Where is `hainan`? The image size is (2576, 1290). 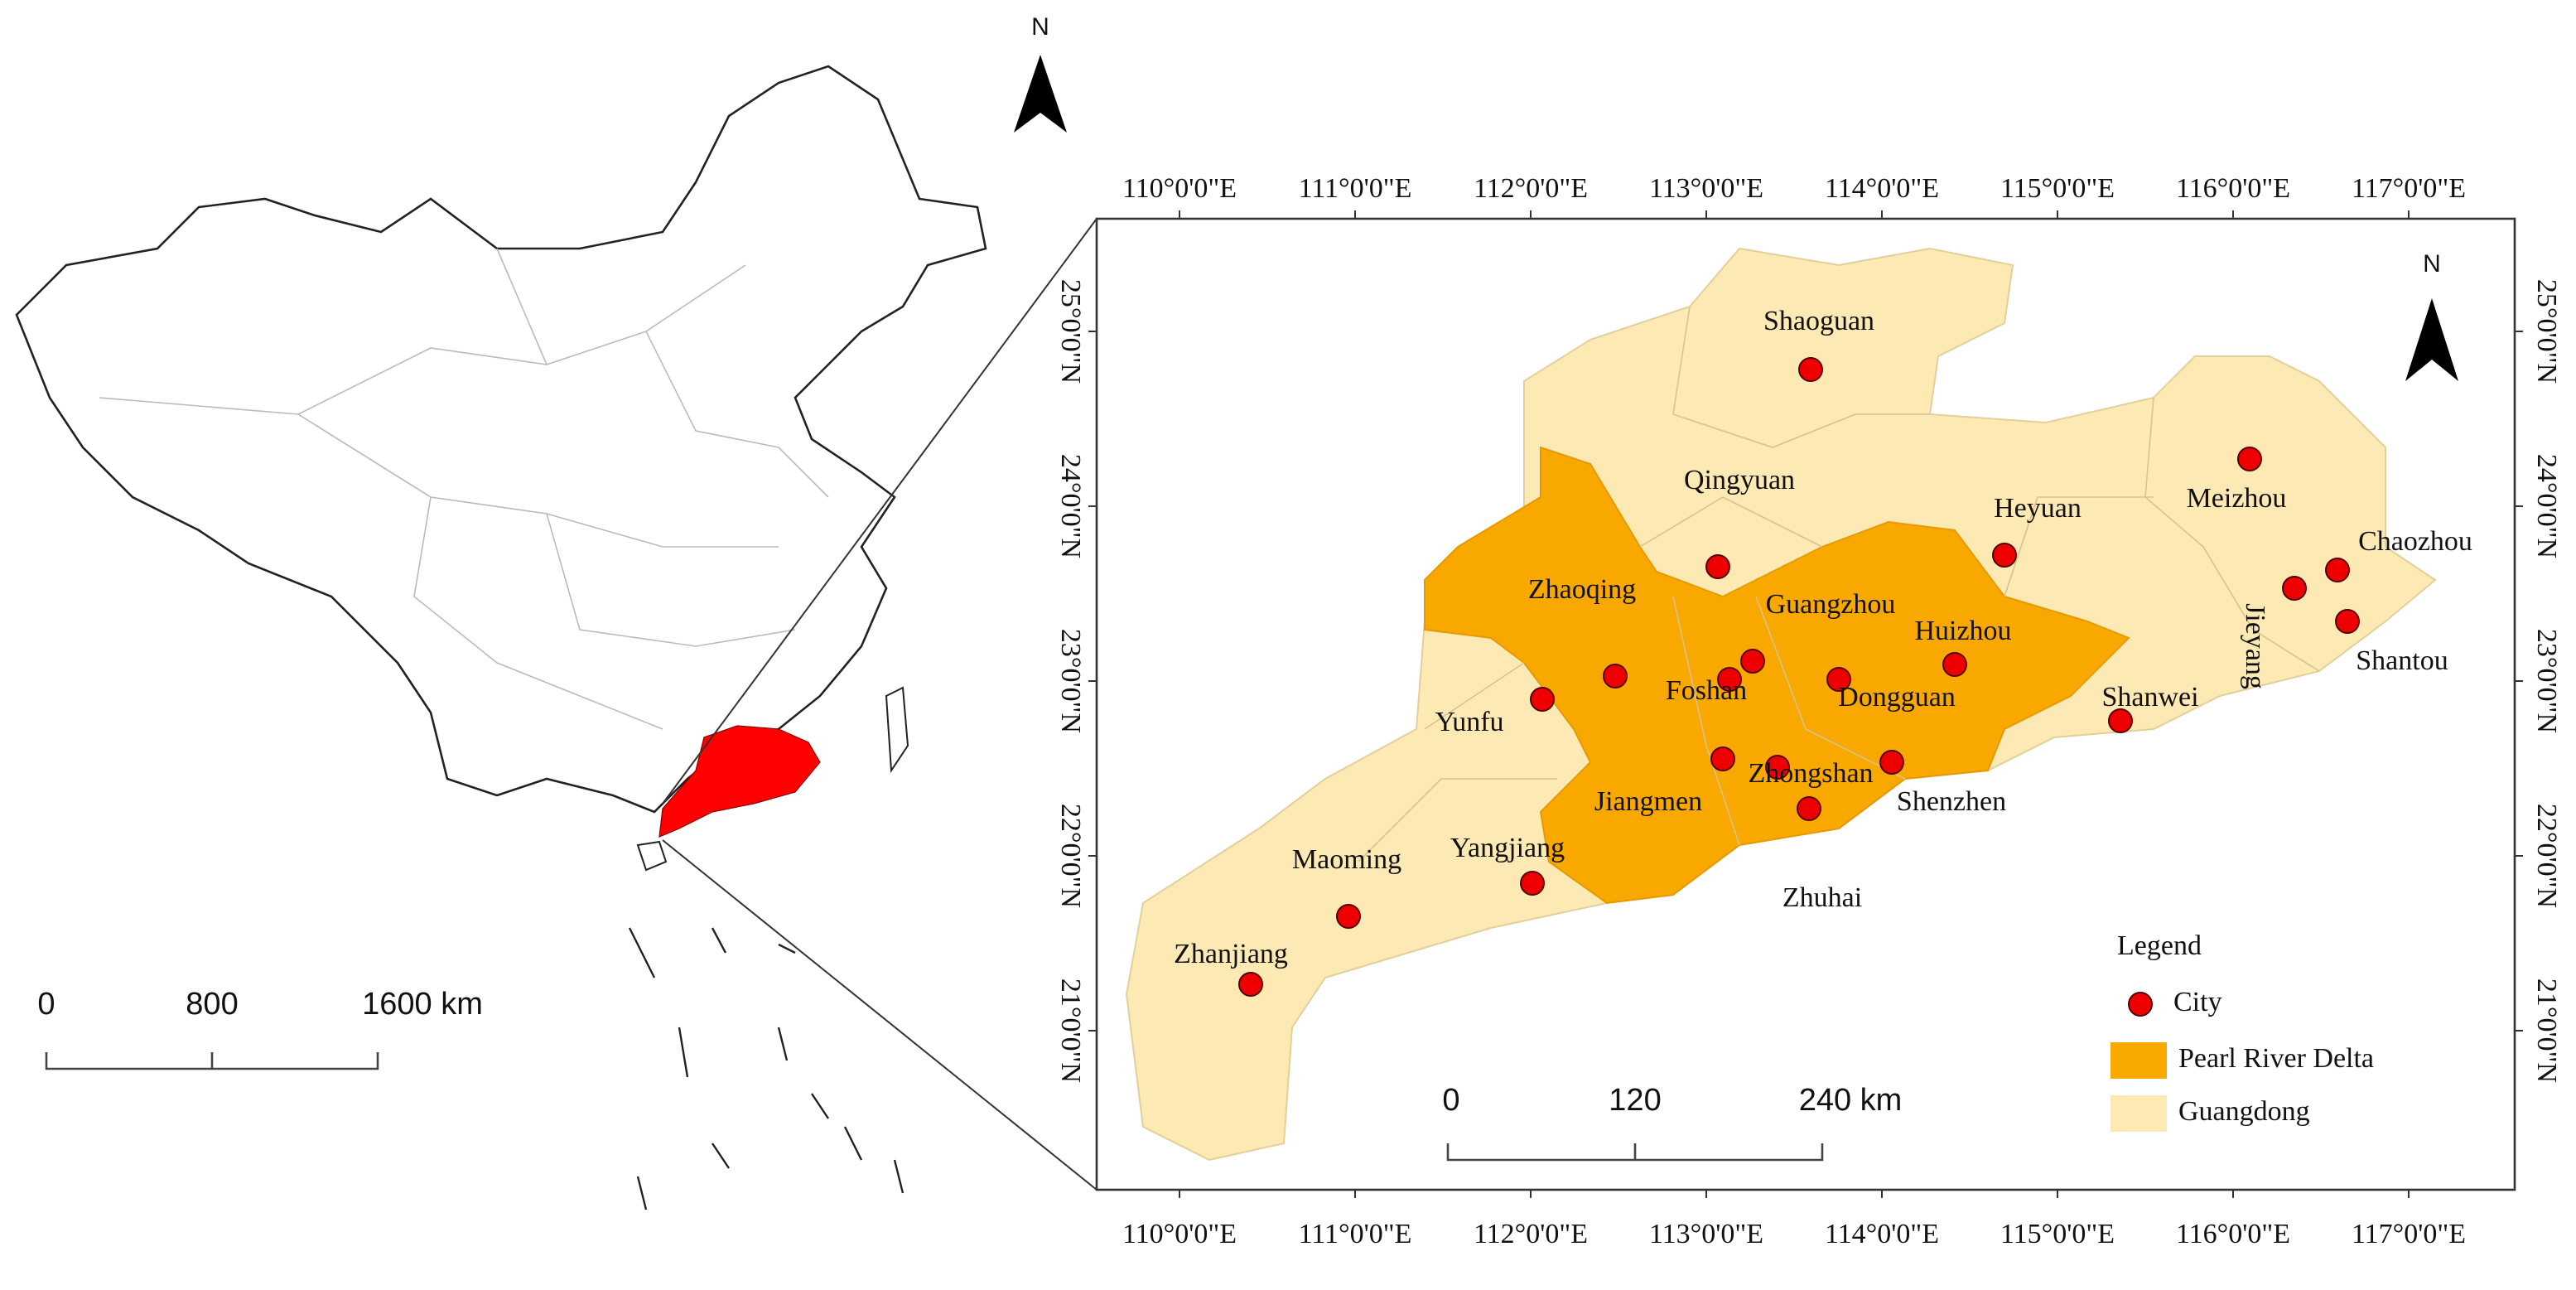
hainan is located at coordinates (652, 856).